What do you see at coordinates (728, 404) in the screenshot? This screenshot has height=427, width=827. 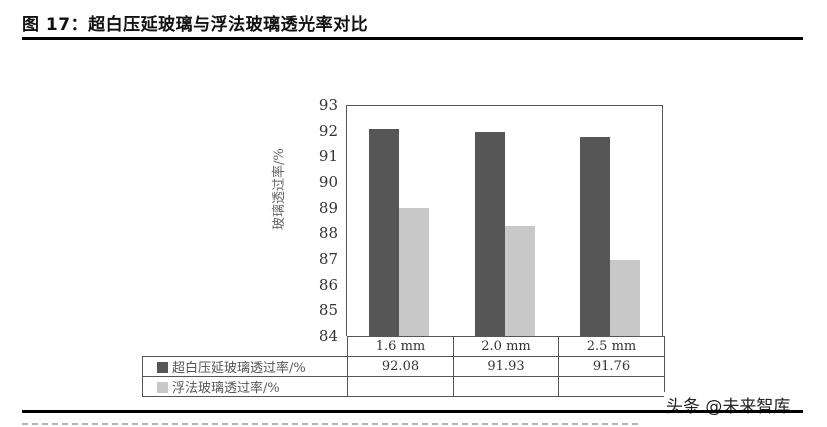 I see `watermark: 头条 @未来智库` at bounding box center [728, 404].